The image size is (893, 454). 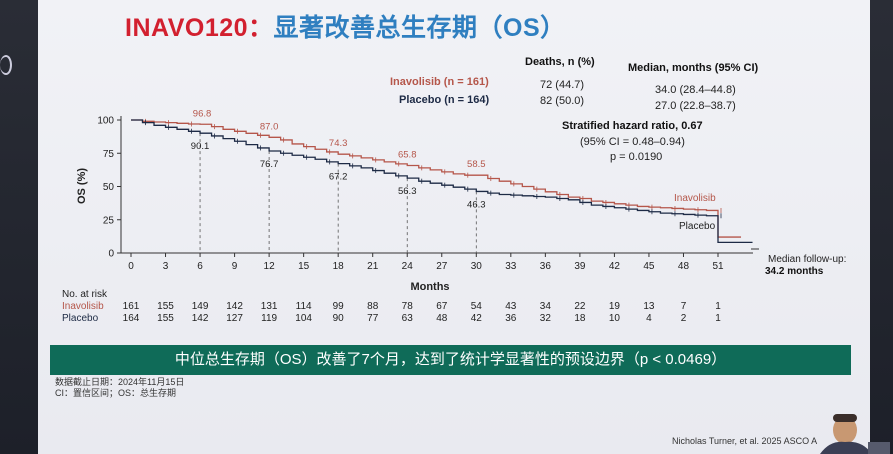 What do you see at coordinates (718, 266) in the screenshot?
I see `x-tick-label: 51` at bounding box center [718, 266].